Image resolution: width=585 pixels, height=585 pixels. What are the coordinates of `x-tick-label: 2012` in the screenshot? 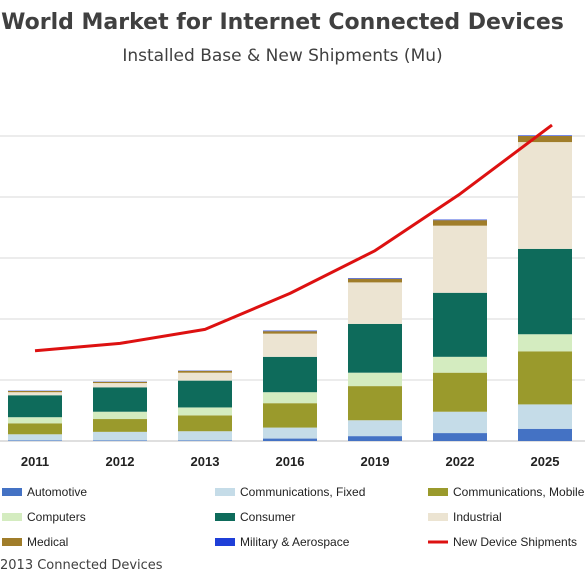 It's located at (120, 461).